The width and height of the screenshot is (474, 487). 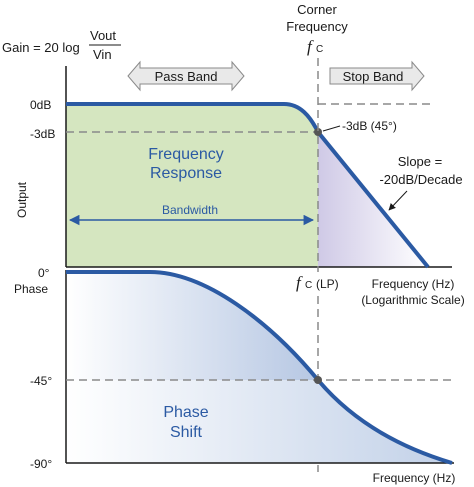 What do you see at coordinates (317, 26) in the screenshot?
I see `corner-label-line2: Frequency` at bounding box center [317, 26].